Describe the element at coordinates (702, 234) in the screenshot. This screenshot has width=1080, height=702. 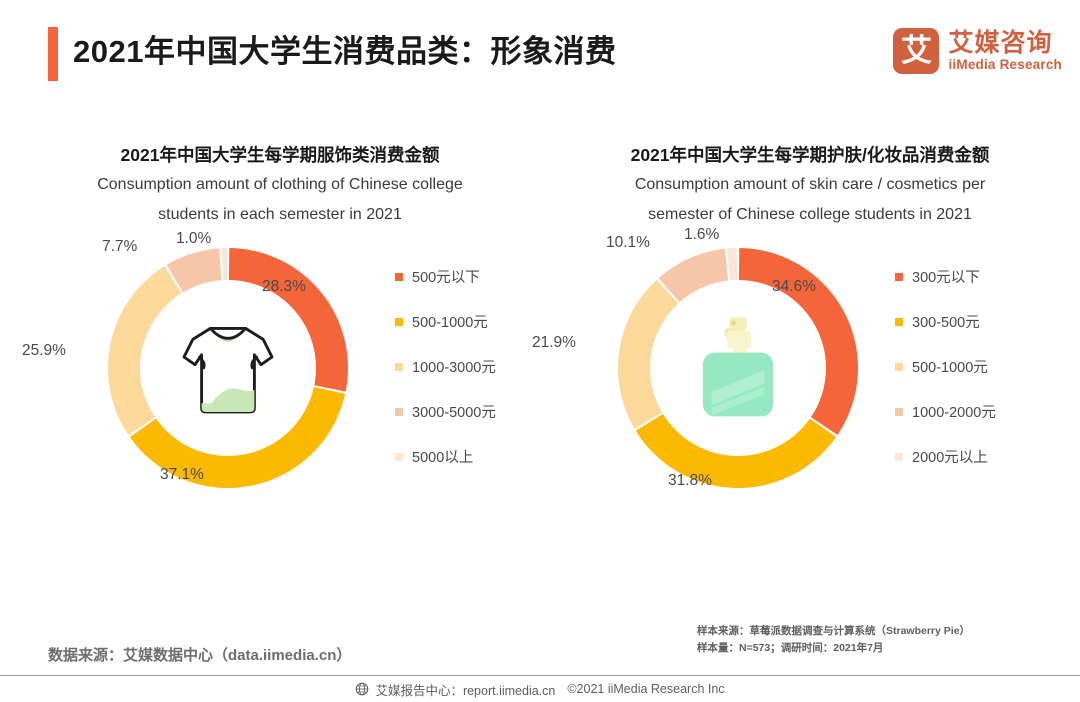
I see `slice-label-4: 1.6%` at that location.